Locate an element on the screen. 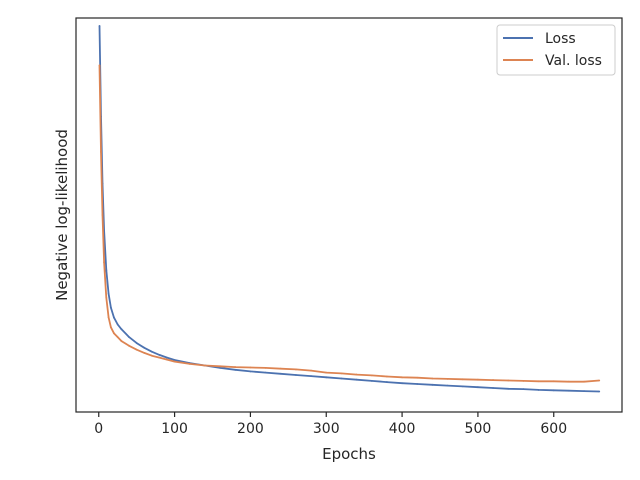  x-tick-label: 300 is located at coordinates (326, 429).